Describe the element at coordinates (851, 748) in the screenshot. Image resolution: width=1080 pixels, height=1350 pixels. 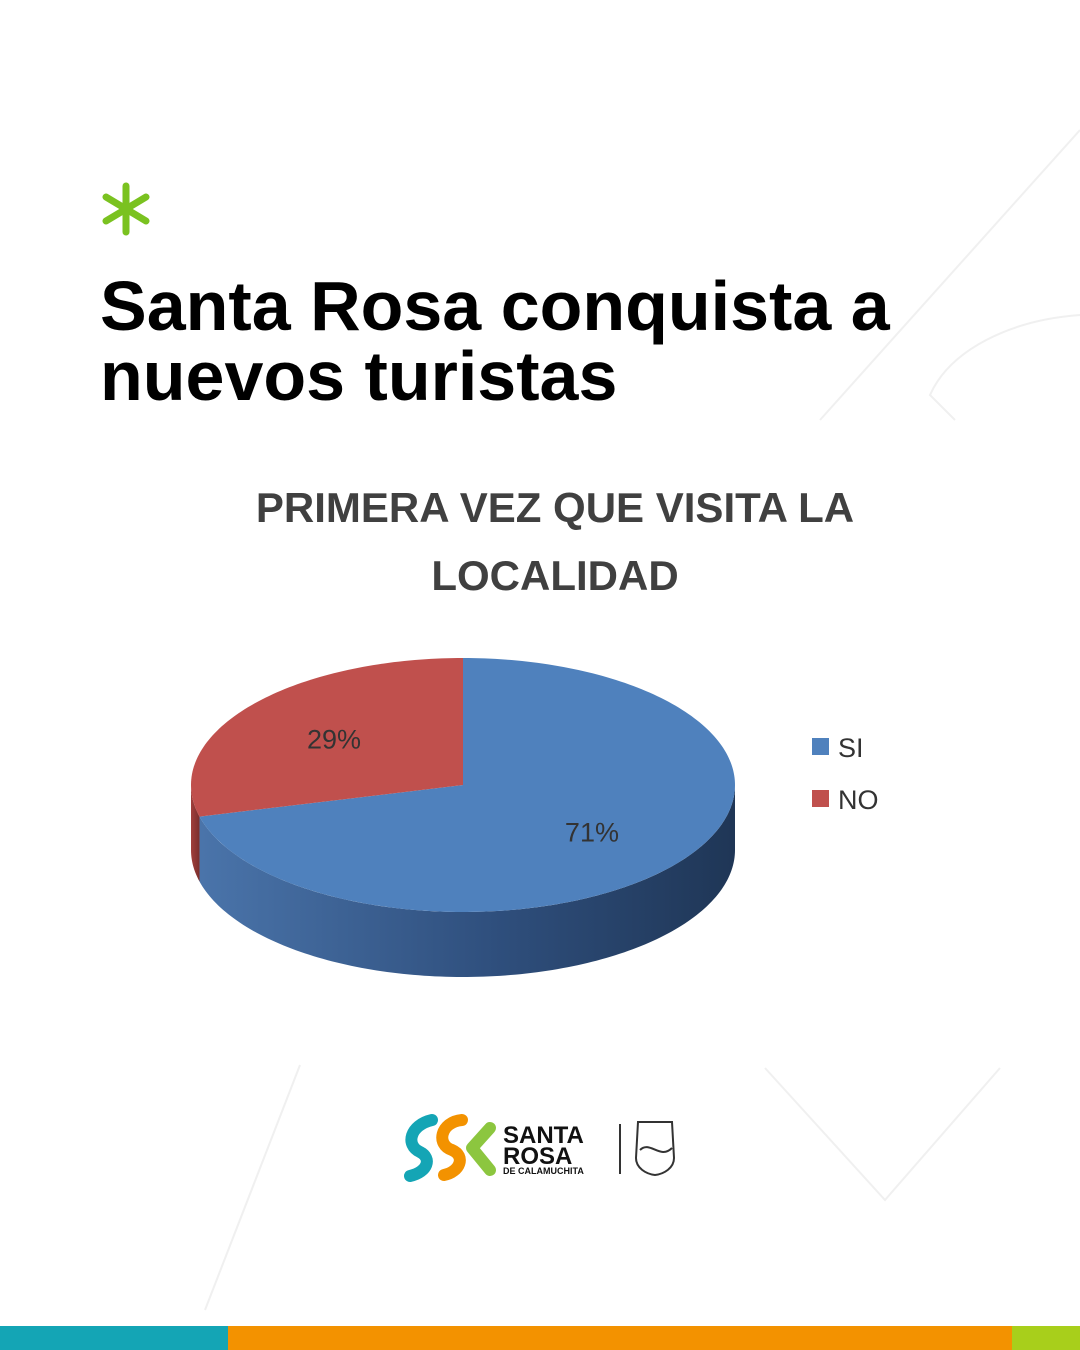
I see `legend-label: SI` at that location.